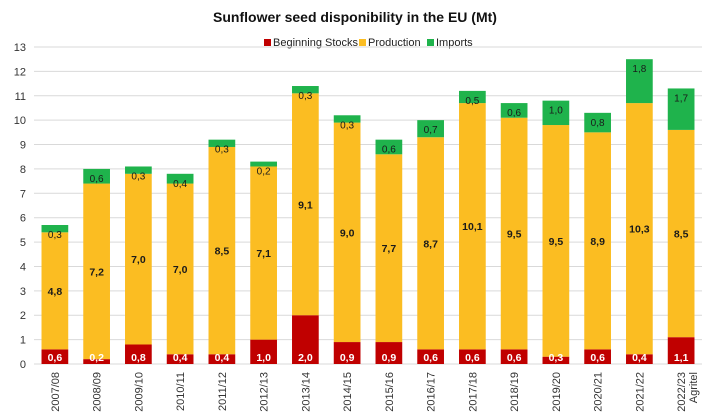  What do you see at coordinates (23, 219) in the screenshot?
I see `y-tick-label: 6` at bounding box center [23, 219].